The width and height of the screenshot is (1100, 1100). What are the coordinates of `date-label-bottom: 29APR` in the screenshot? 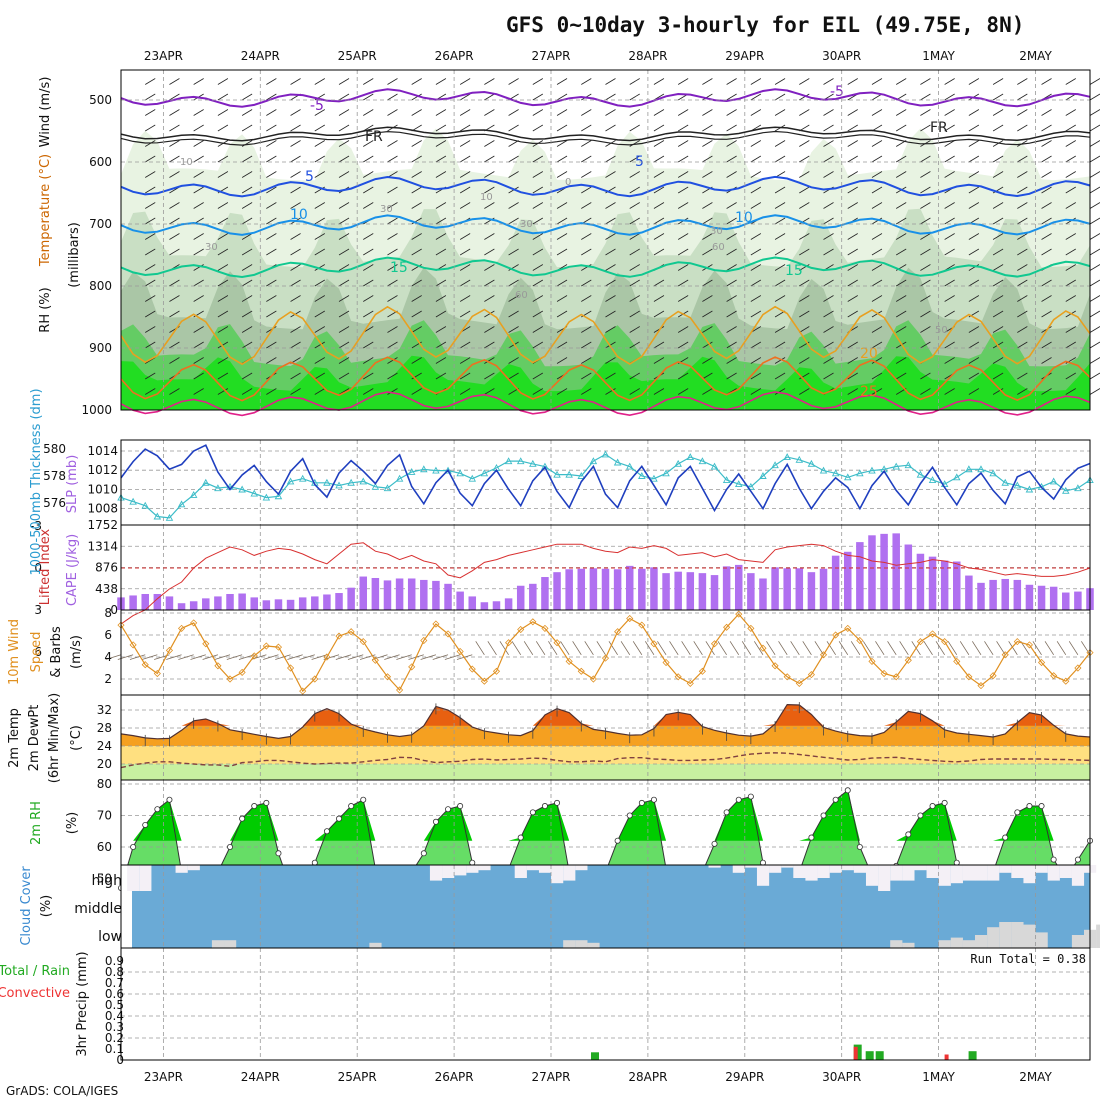 It's located at (744, 1077).